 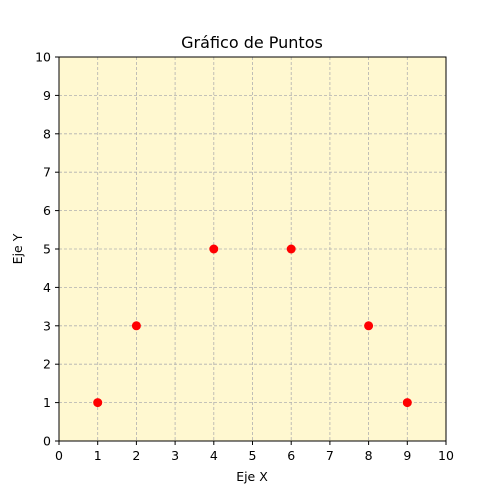 I want to click on x-tick-label: 7, so click(x=330, y=455).